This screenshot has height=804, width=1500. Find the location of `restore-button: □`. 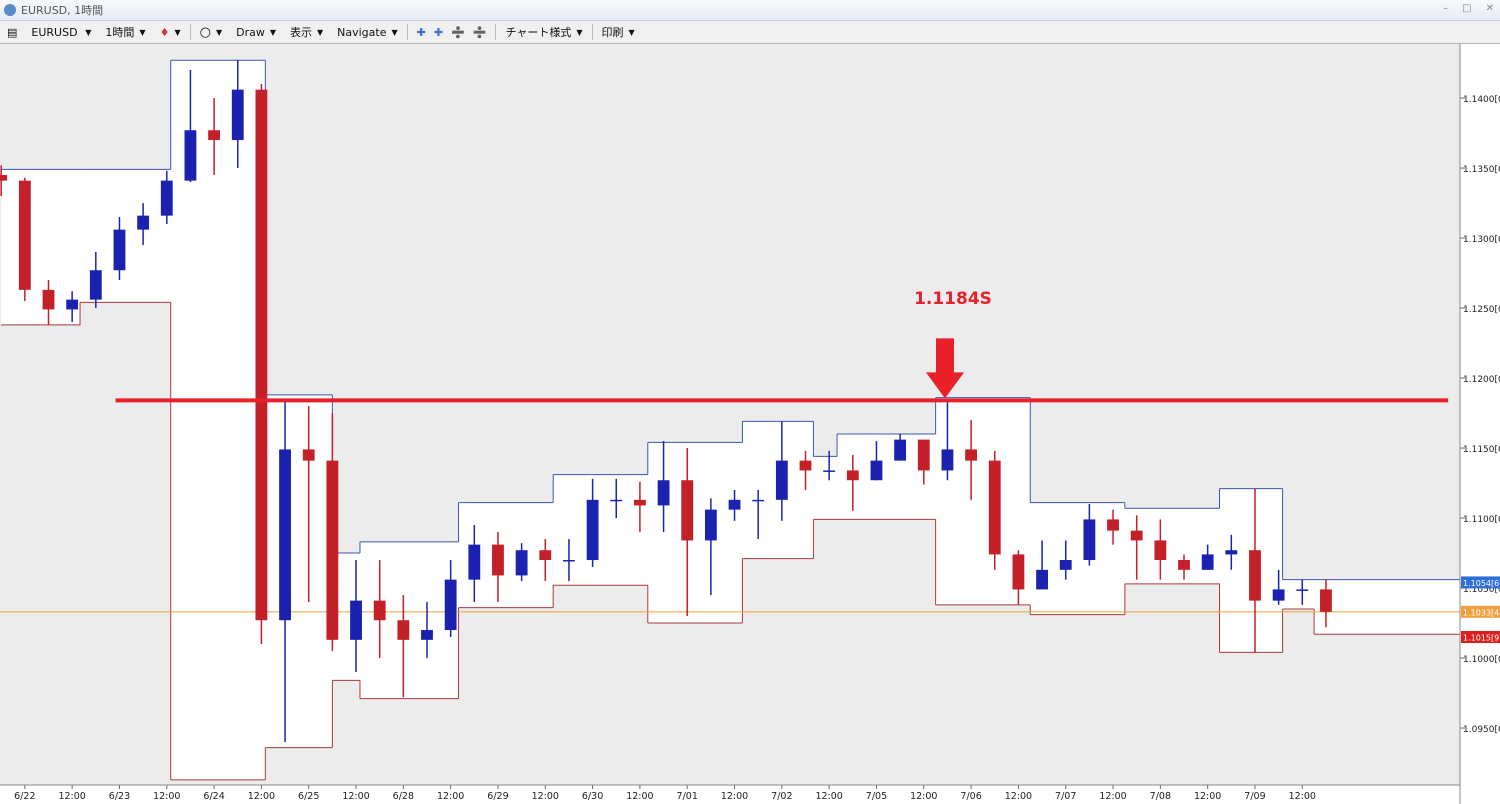

restore-button: □ is located at coordinates (1467, 8).